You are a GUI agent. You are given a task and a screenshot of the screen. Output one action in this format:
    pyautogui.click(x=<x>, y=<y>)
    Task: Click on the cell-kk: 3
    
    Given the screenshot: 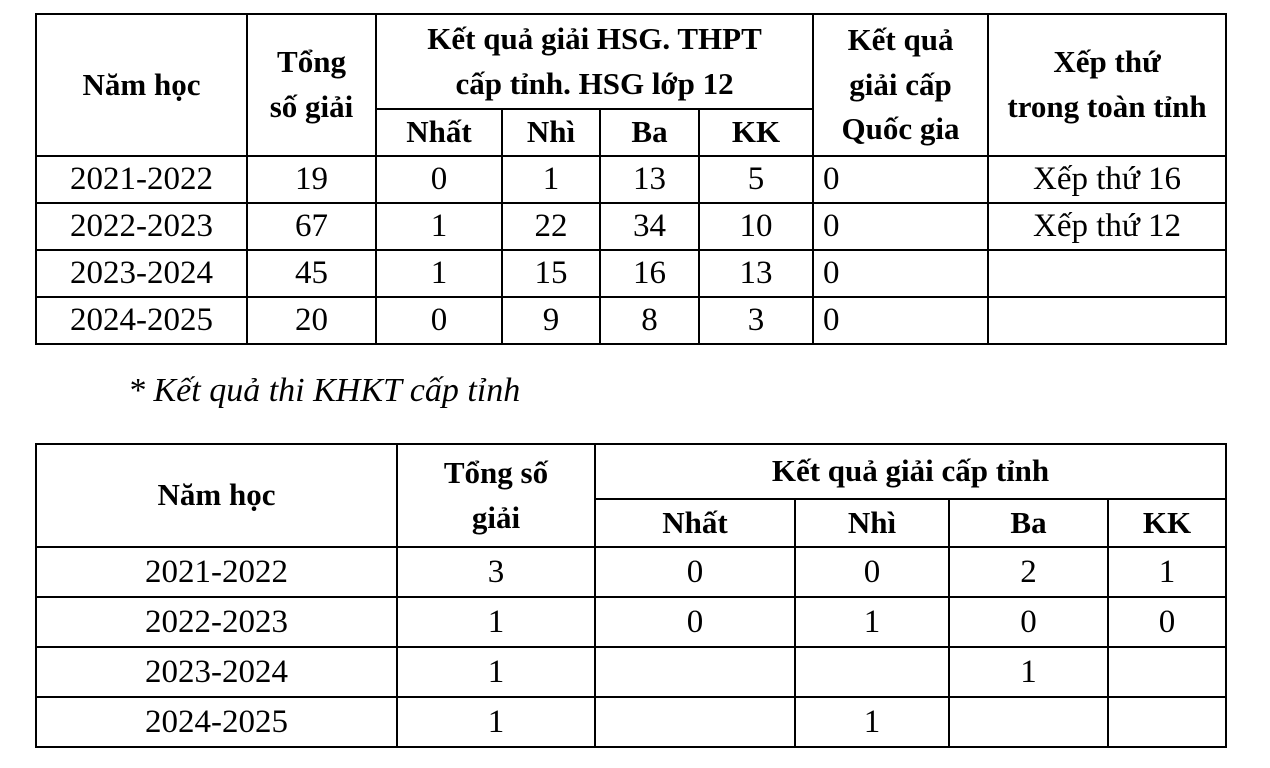 What is the action you would take?
    pyautogui.click(x=756, y=320)
    